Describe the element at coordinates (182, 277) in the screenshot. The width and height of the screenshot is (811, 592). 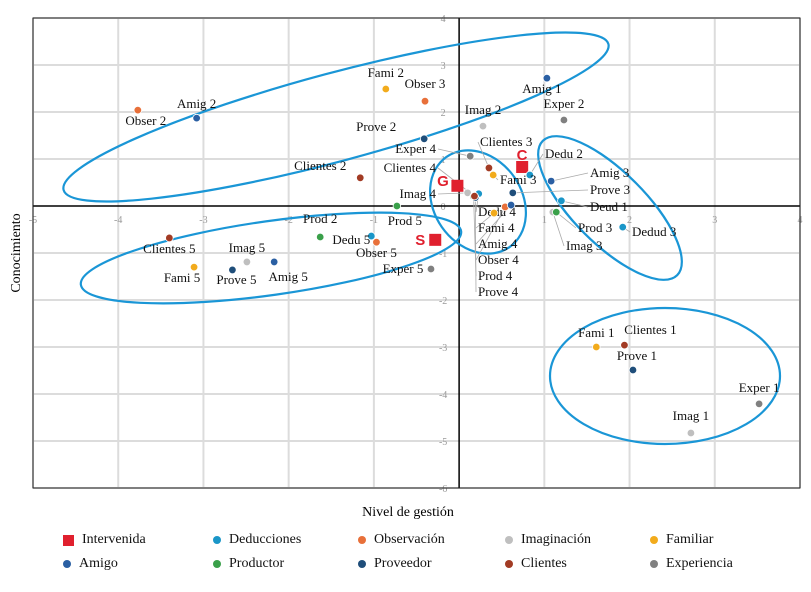
I see `point-label: Fami 5` at that location.